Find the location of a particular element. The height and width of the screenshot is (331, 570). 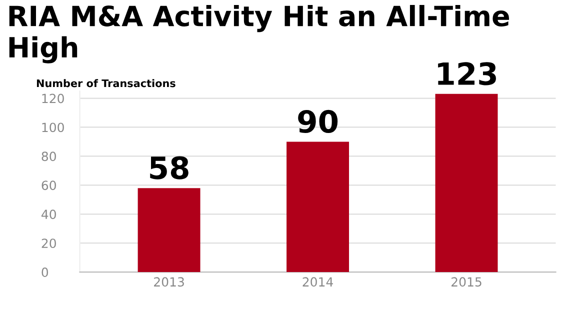

y-tick-label: 20 is located at coordinates (49, 243).